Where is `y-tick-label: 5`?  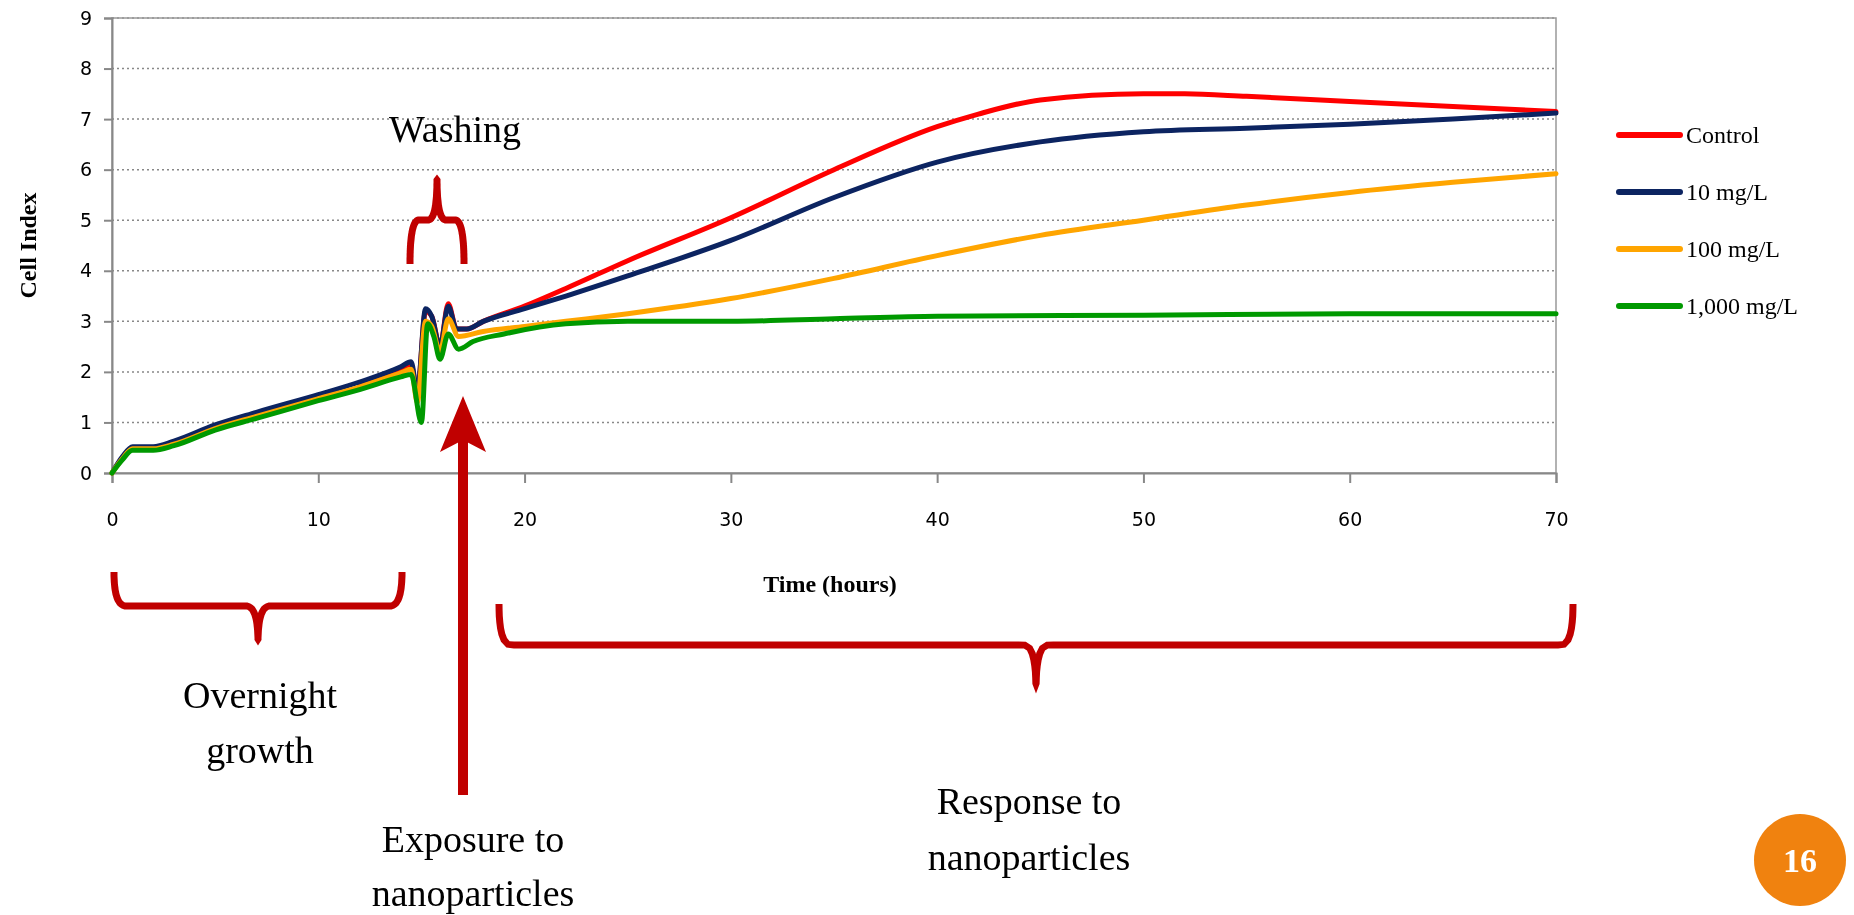
y-tick-label: 5 is located at coordinates (85, 219).